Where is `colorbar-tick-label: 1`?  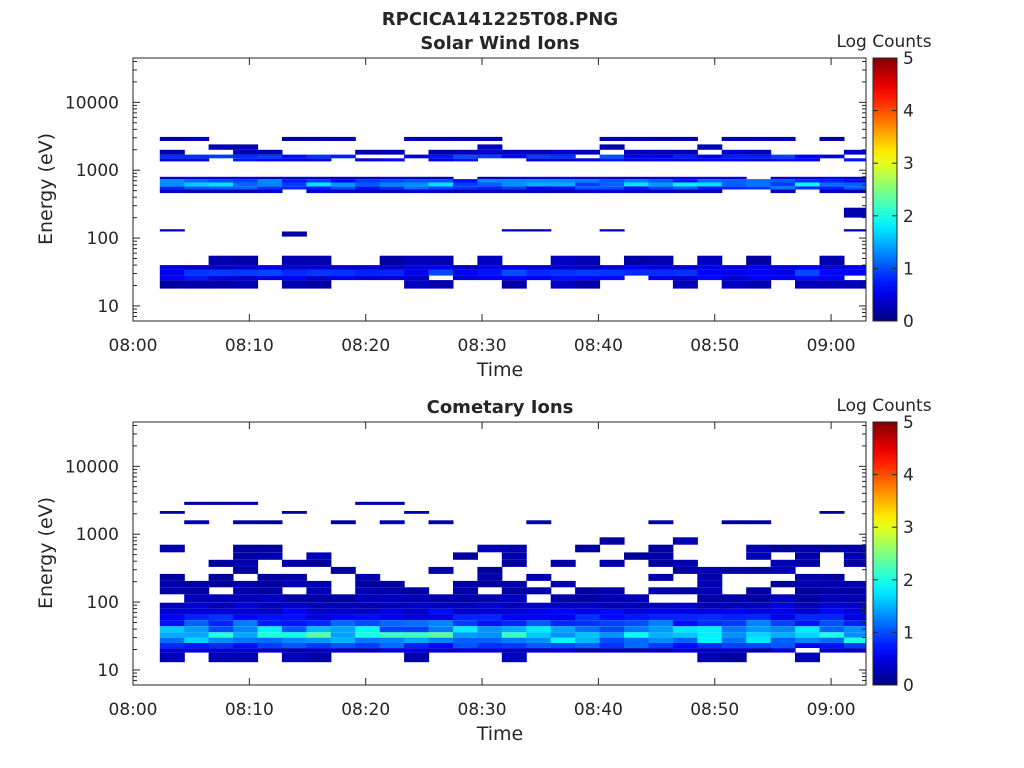
colorbar-tick-label: 1 is located at coordinates (908, 633).